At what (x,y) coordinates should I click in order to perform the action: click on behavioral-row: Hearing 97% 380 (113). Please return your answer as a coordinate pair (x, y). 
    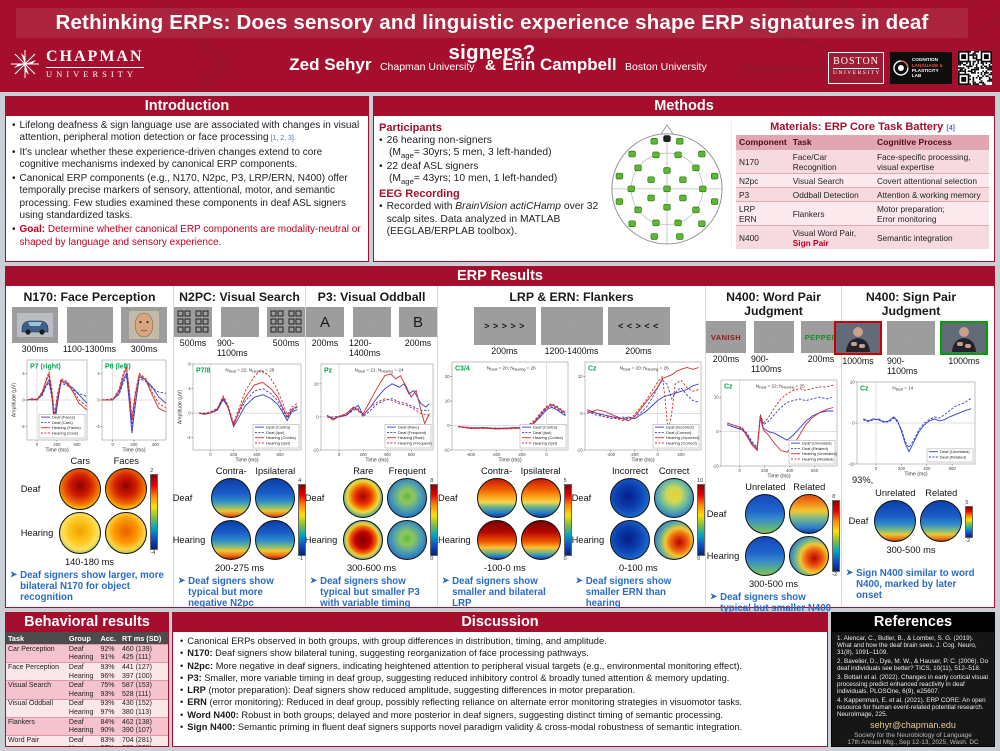
    Looking at the image, I should click on (87, 713).